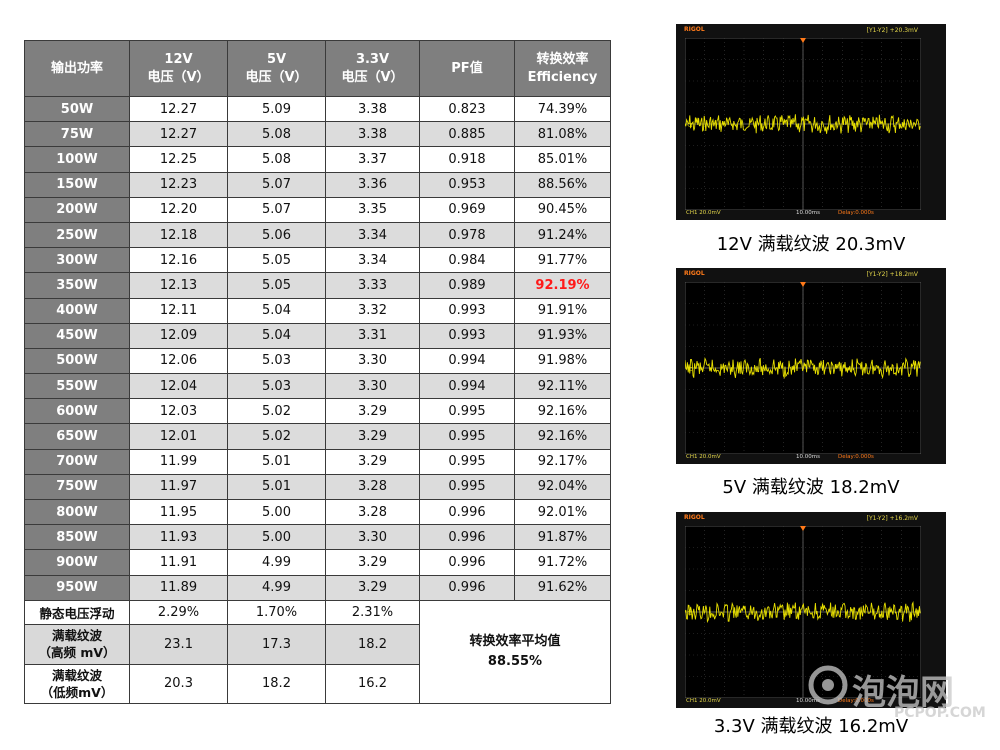 This screenshot has height=750, width=1000. I want to click on header-pf: PF值, so click(467, 68).